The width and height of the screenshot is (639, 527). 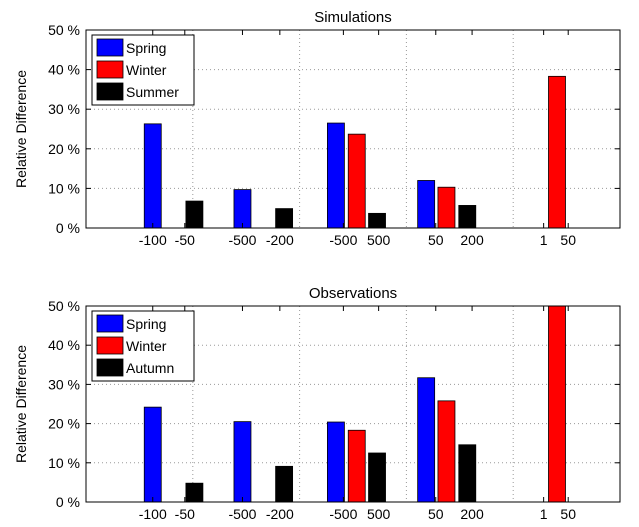 I want to click on chart-title: Observations, so click(x=353, y=293).